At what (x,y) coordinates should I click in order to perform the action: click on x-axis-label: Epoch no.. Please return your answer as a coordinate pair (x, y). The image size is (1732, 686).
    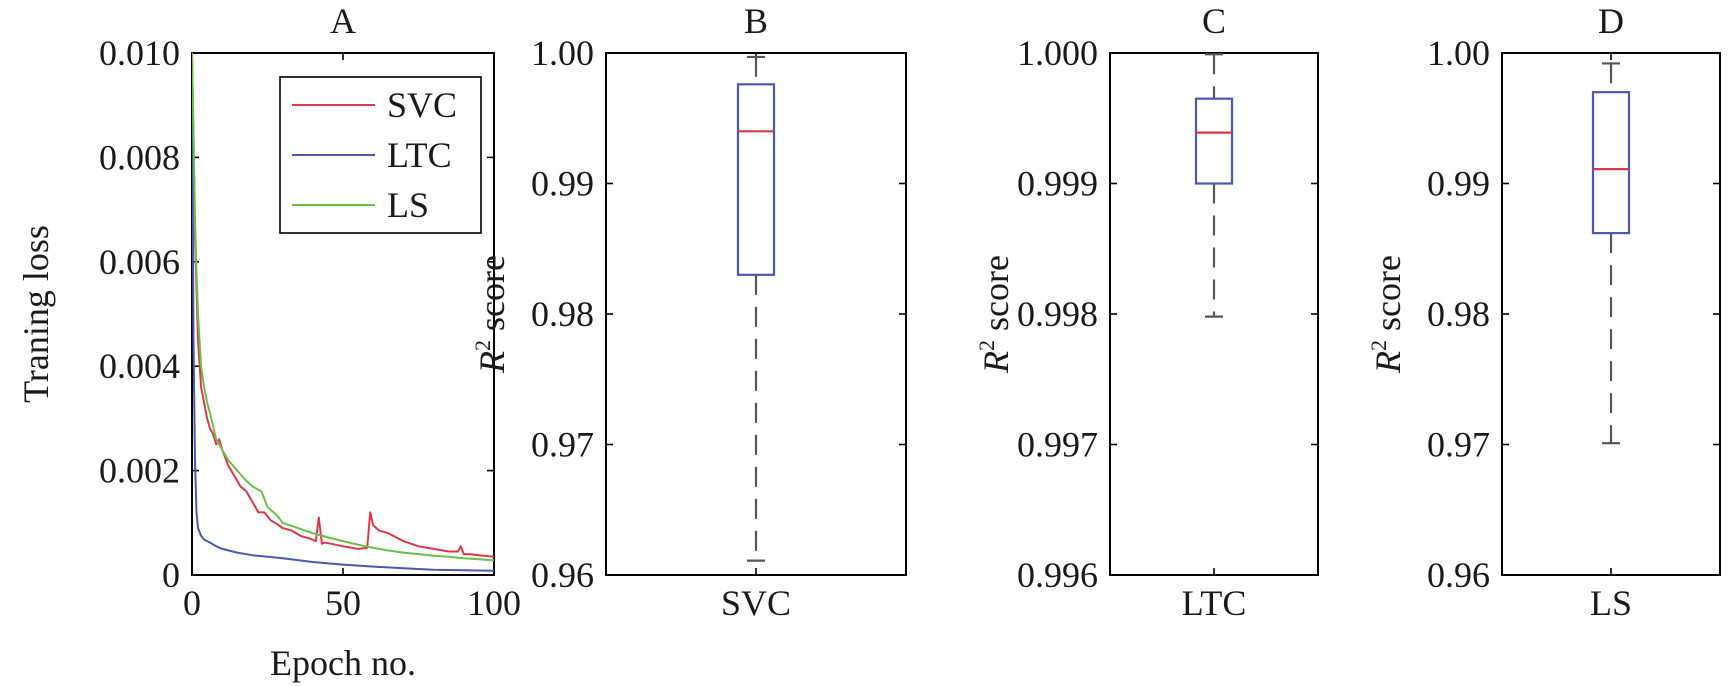
    Looking at the image, I should click on (343, 663).